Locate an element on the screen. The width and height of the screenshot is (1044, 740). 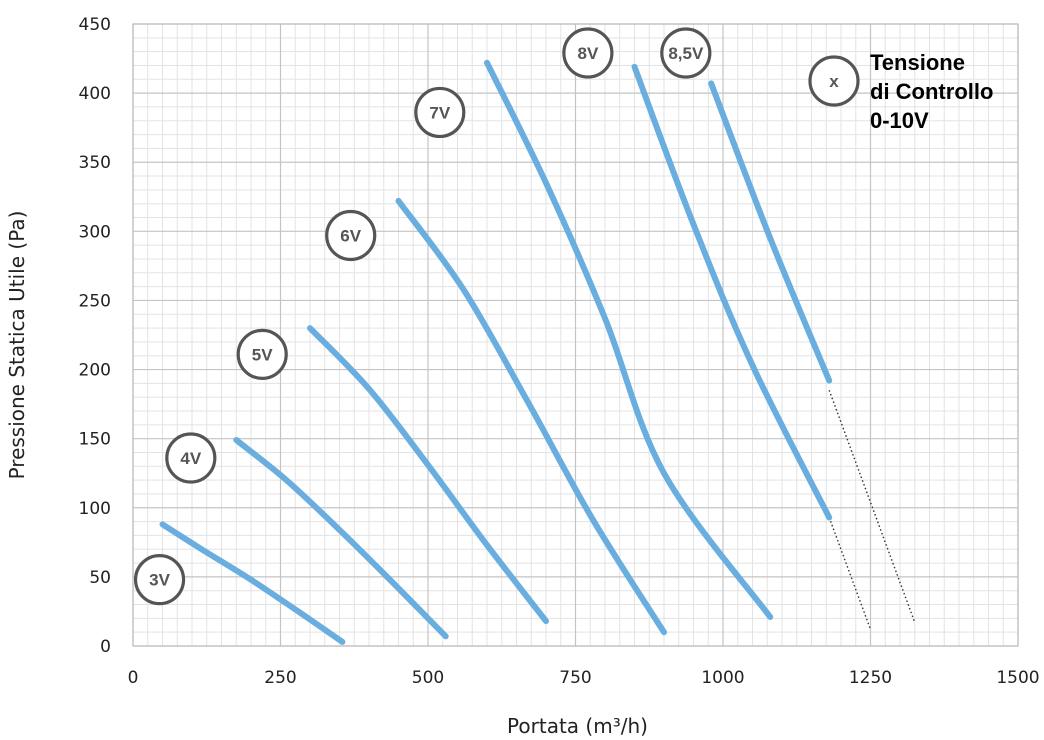
legend-symbol: x is located at coordinates (834, 81).